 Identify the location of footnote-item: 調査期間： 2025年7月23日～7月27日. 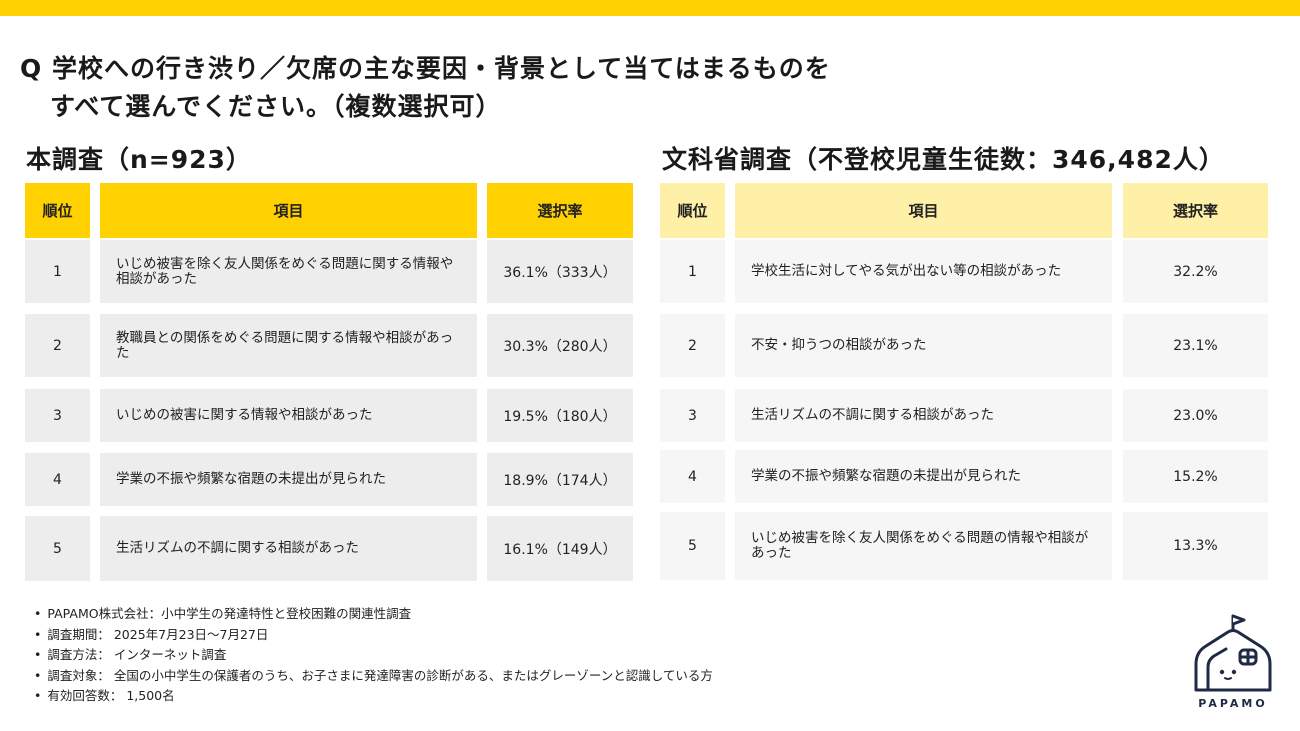
(373, 635).